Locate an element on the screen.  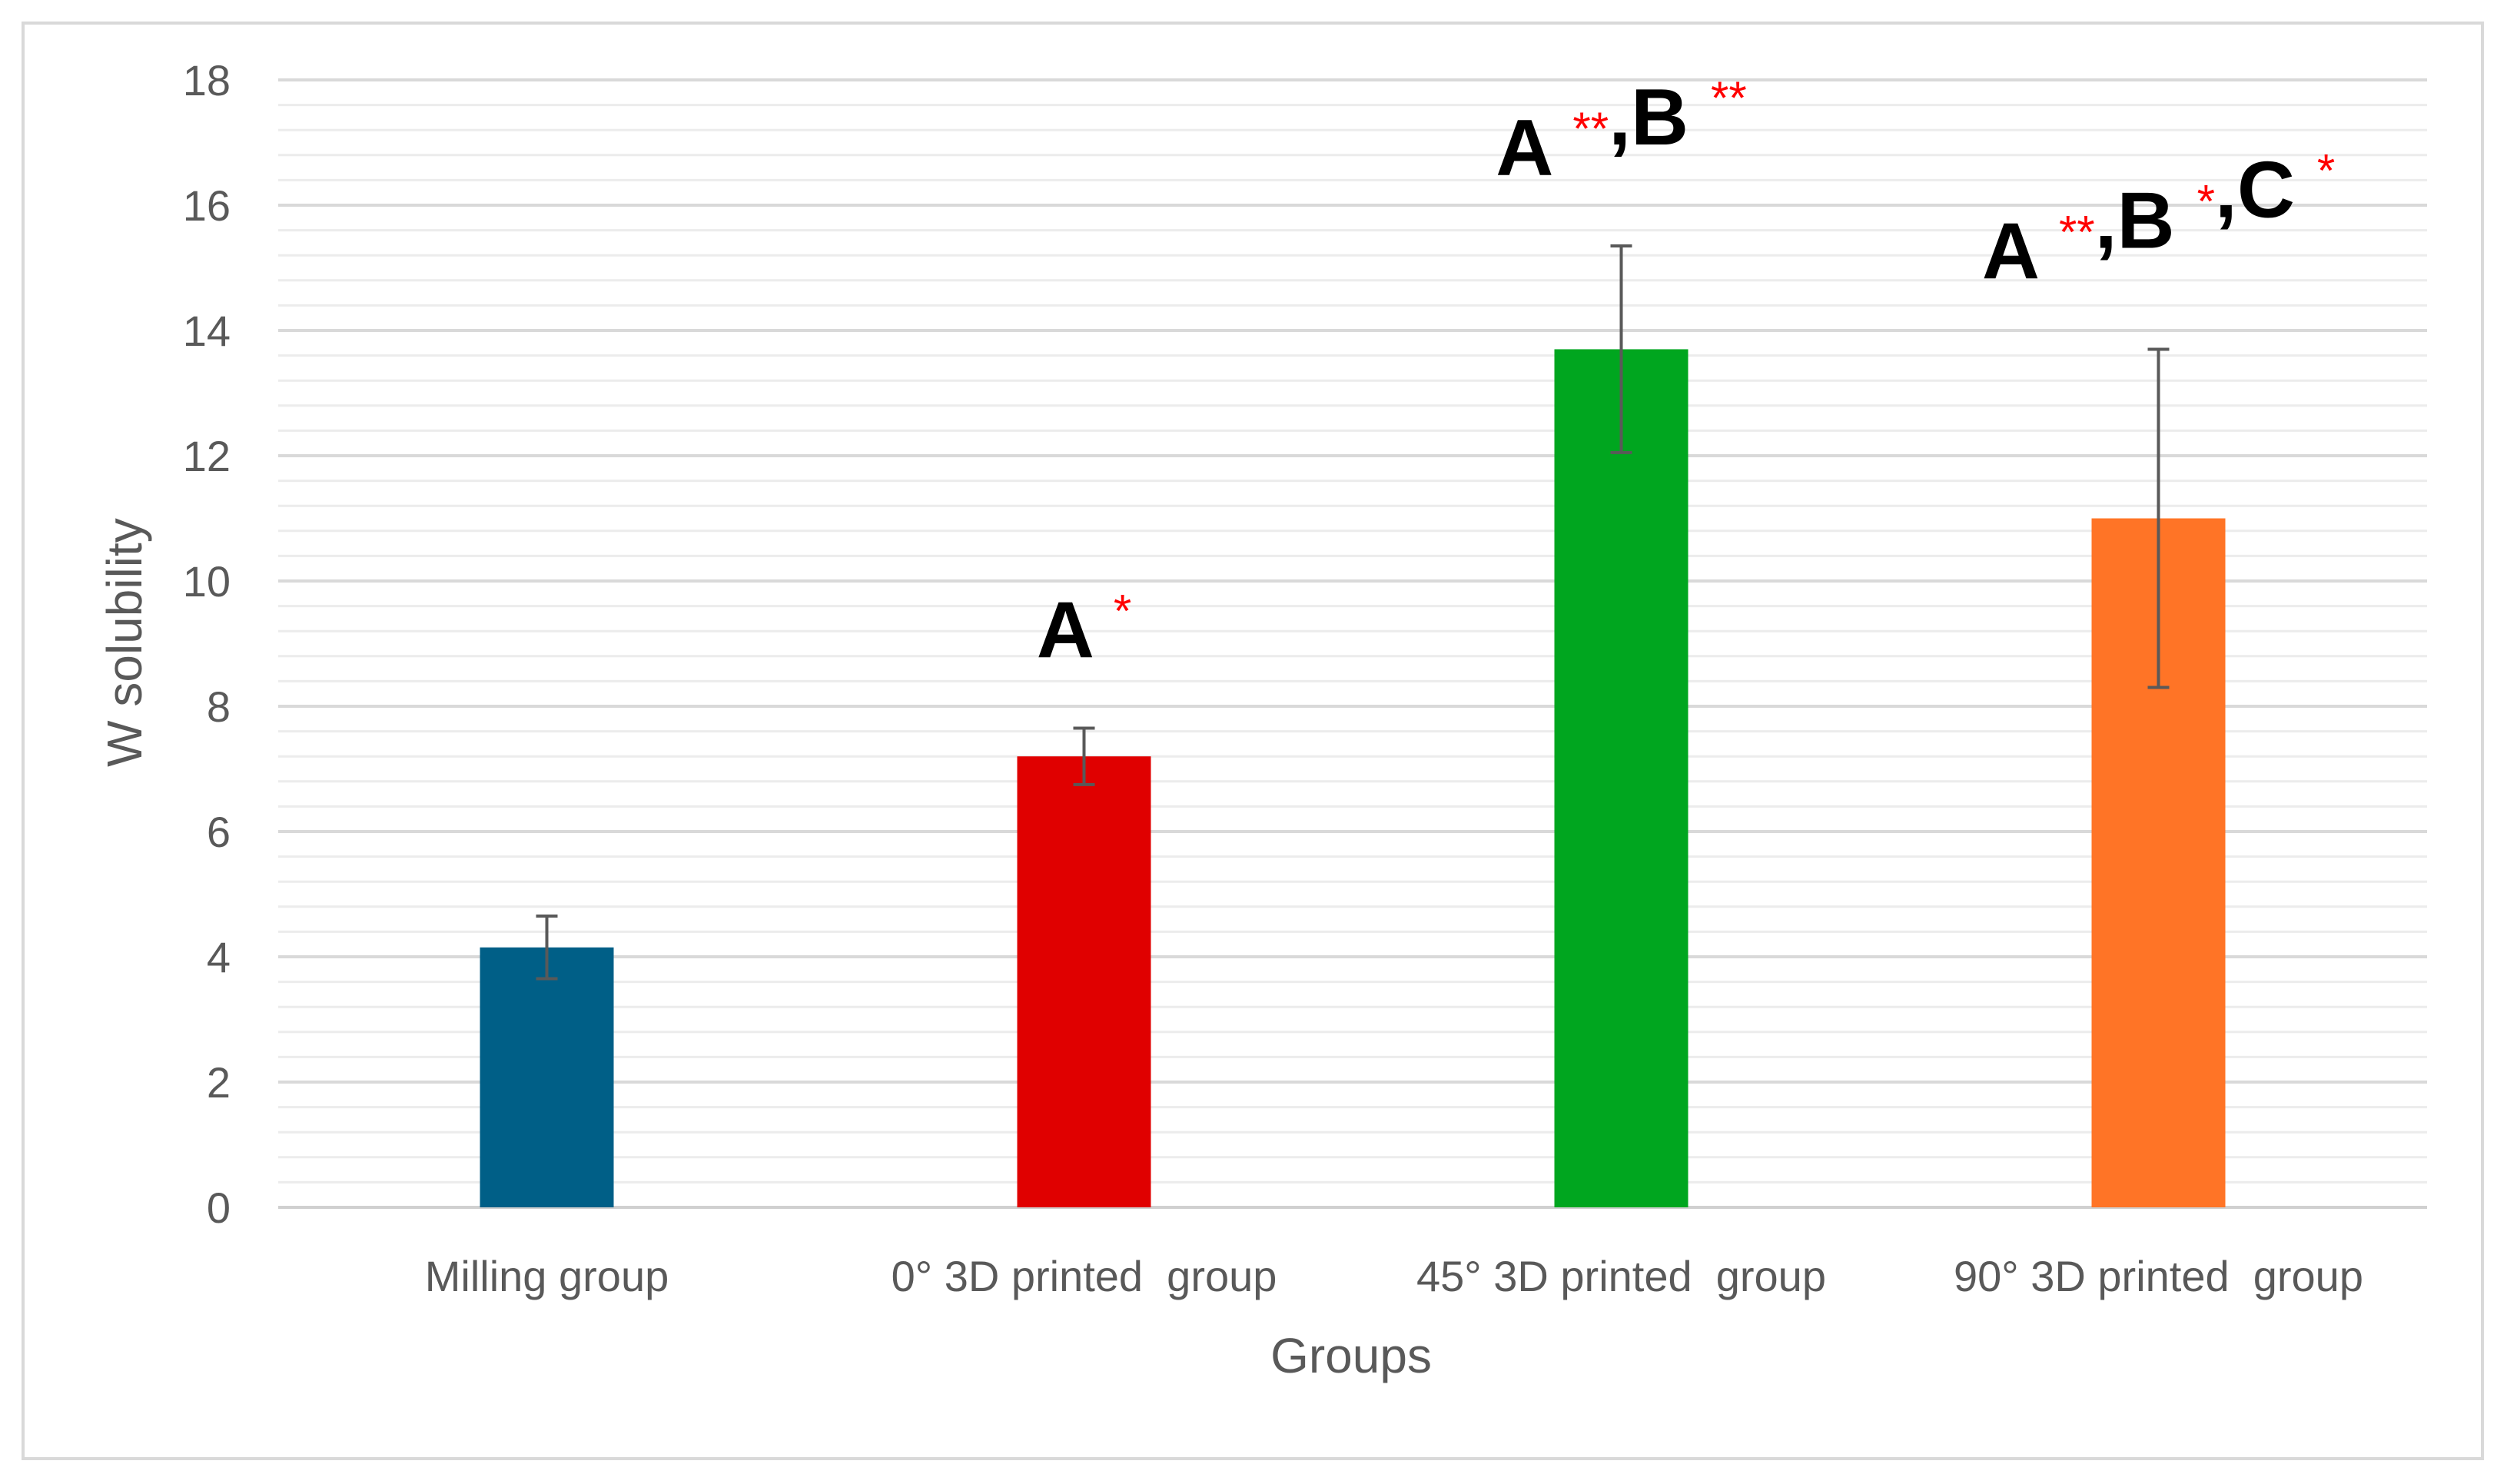
y-axis-title: W solubility is located at coordinates (124, 642).